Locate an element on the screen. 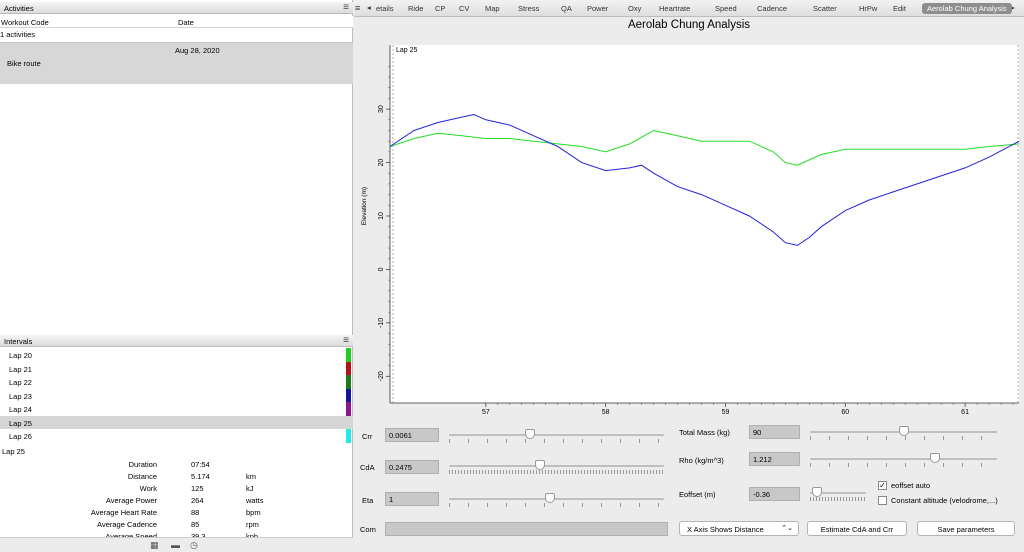 This screenshot has width=1024, height=552. mass-slider-thumb is located at coordinates (903, 431).